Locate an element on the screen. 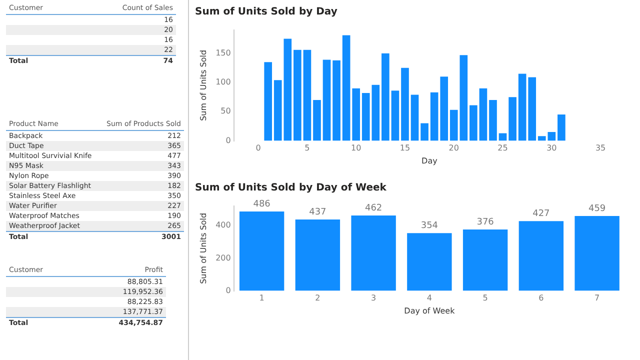 This screenshot has height=360, width=640. x-axis-title: Day is located at coordinates (430, 161).